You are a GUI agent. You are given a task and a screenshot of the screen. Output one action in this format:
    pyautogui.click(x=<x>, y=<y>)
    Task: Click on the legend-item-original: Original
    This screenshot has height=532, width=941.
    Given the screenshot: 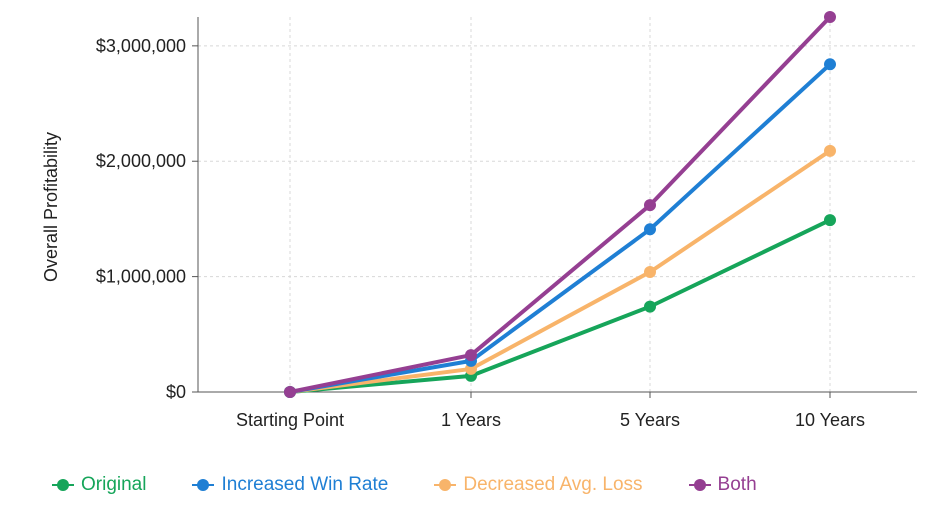 What is the action you would take?
    pyautogui.click(x=99, y=485)
    